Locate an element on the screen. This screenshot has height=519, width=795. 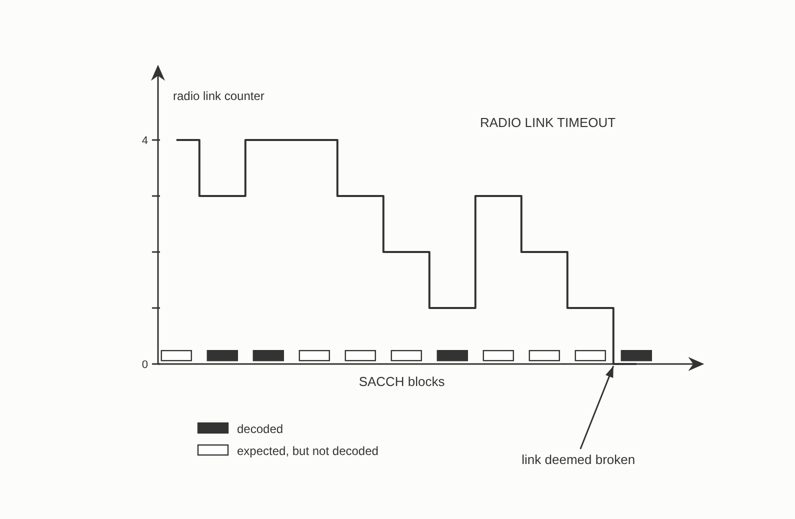
y-axis-title: radio link counter is located at coordinates (218, 96).